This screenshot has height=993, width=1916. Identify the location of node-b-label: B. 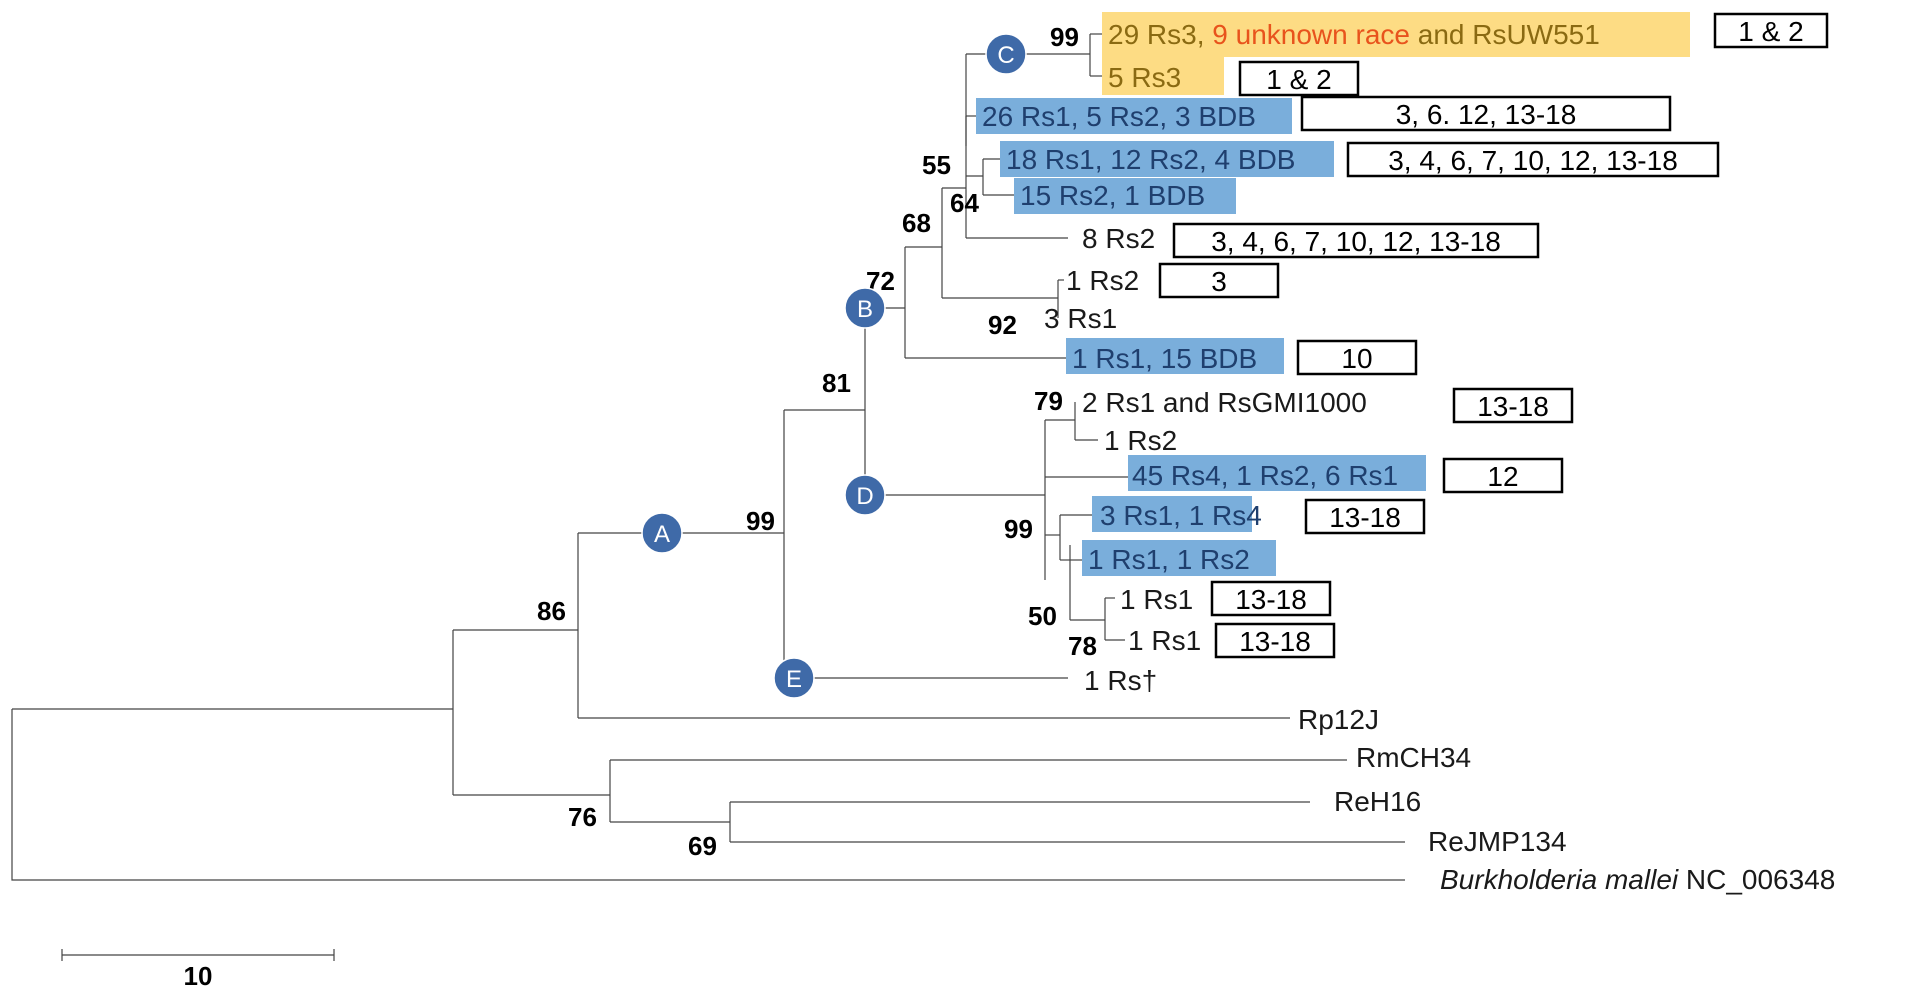
(865, 309).